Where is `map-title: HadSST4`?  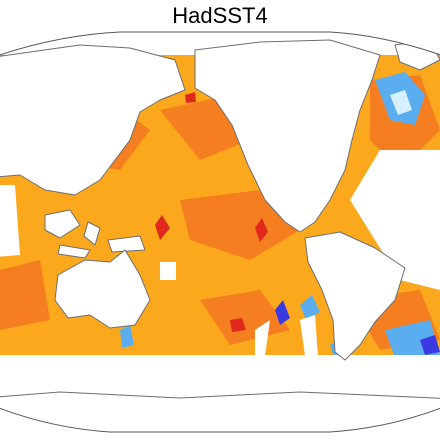 map-title: HadSST4 is located at coordinates (219, 15).